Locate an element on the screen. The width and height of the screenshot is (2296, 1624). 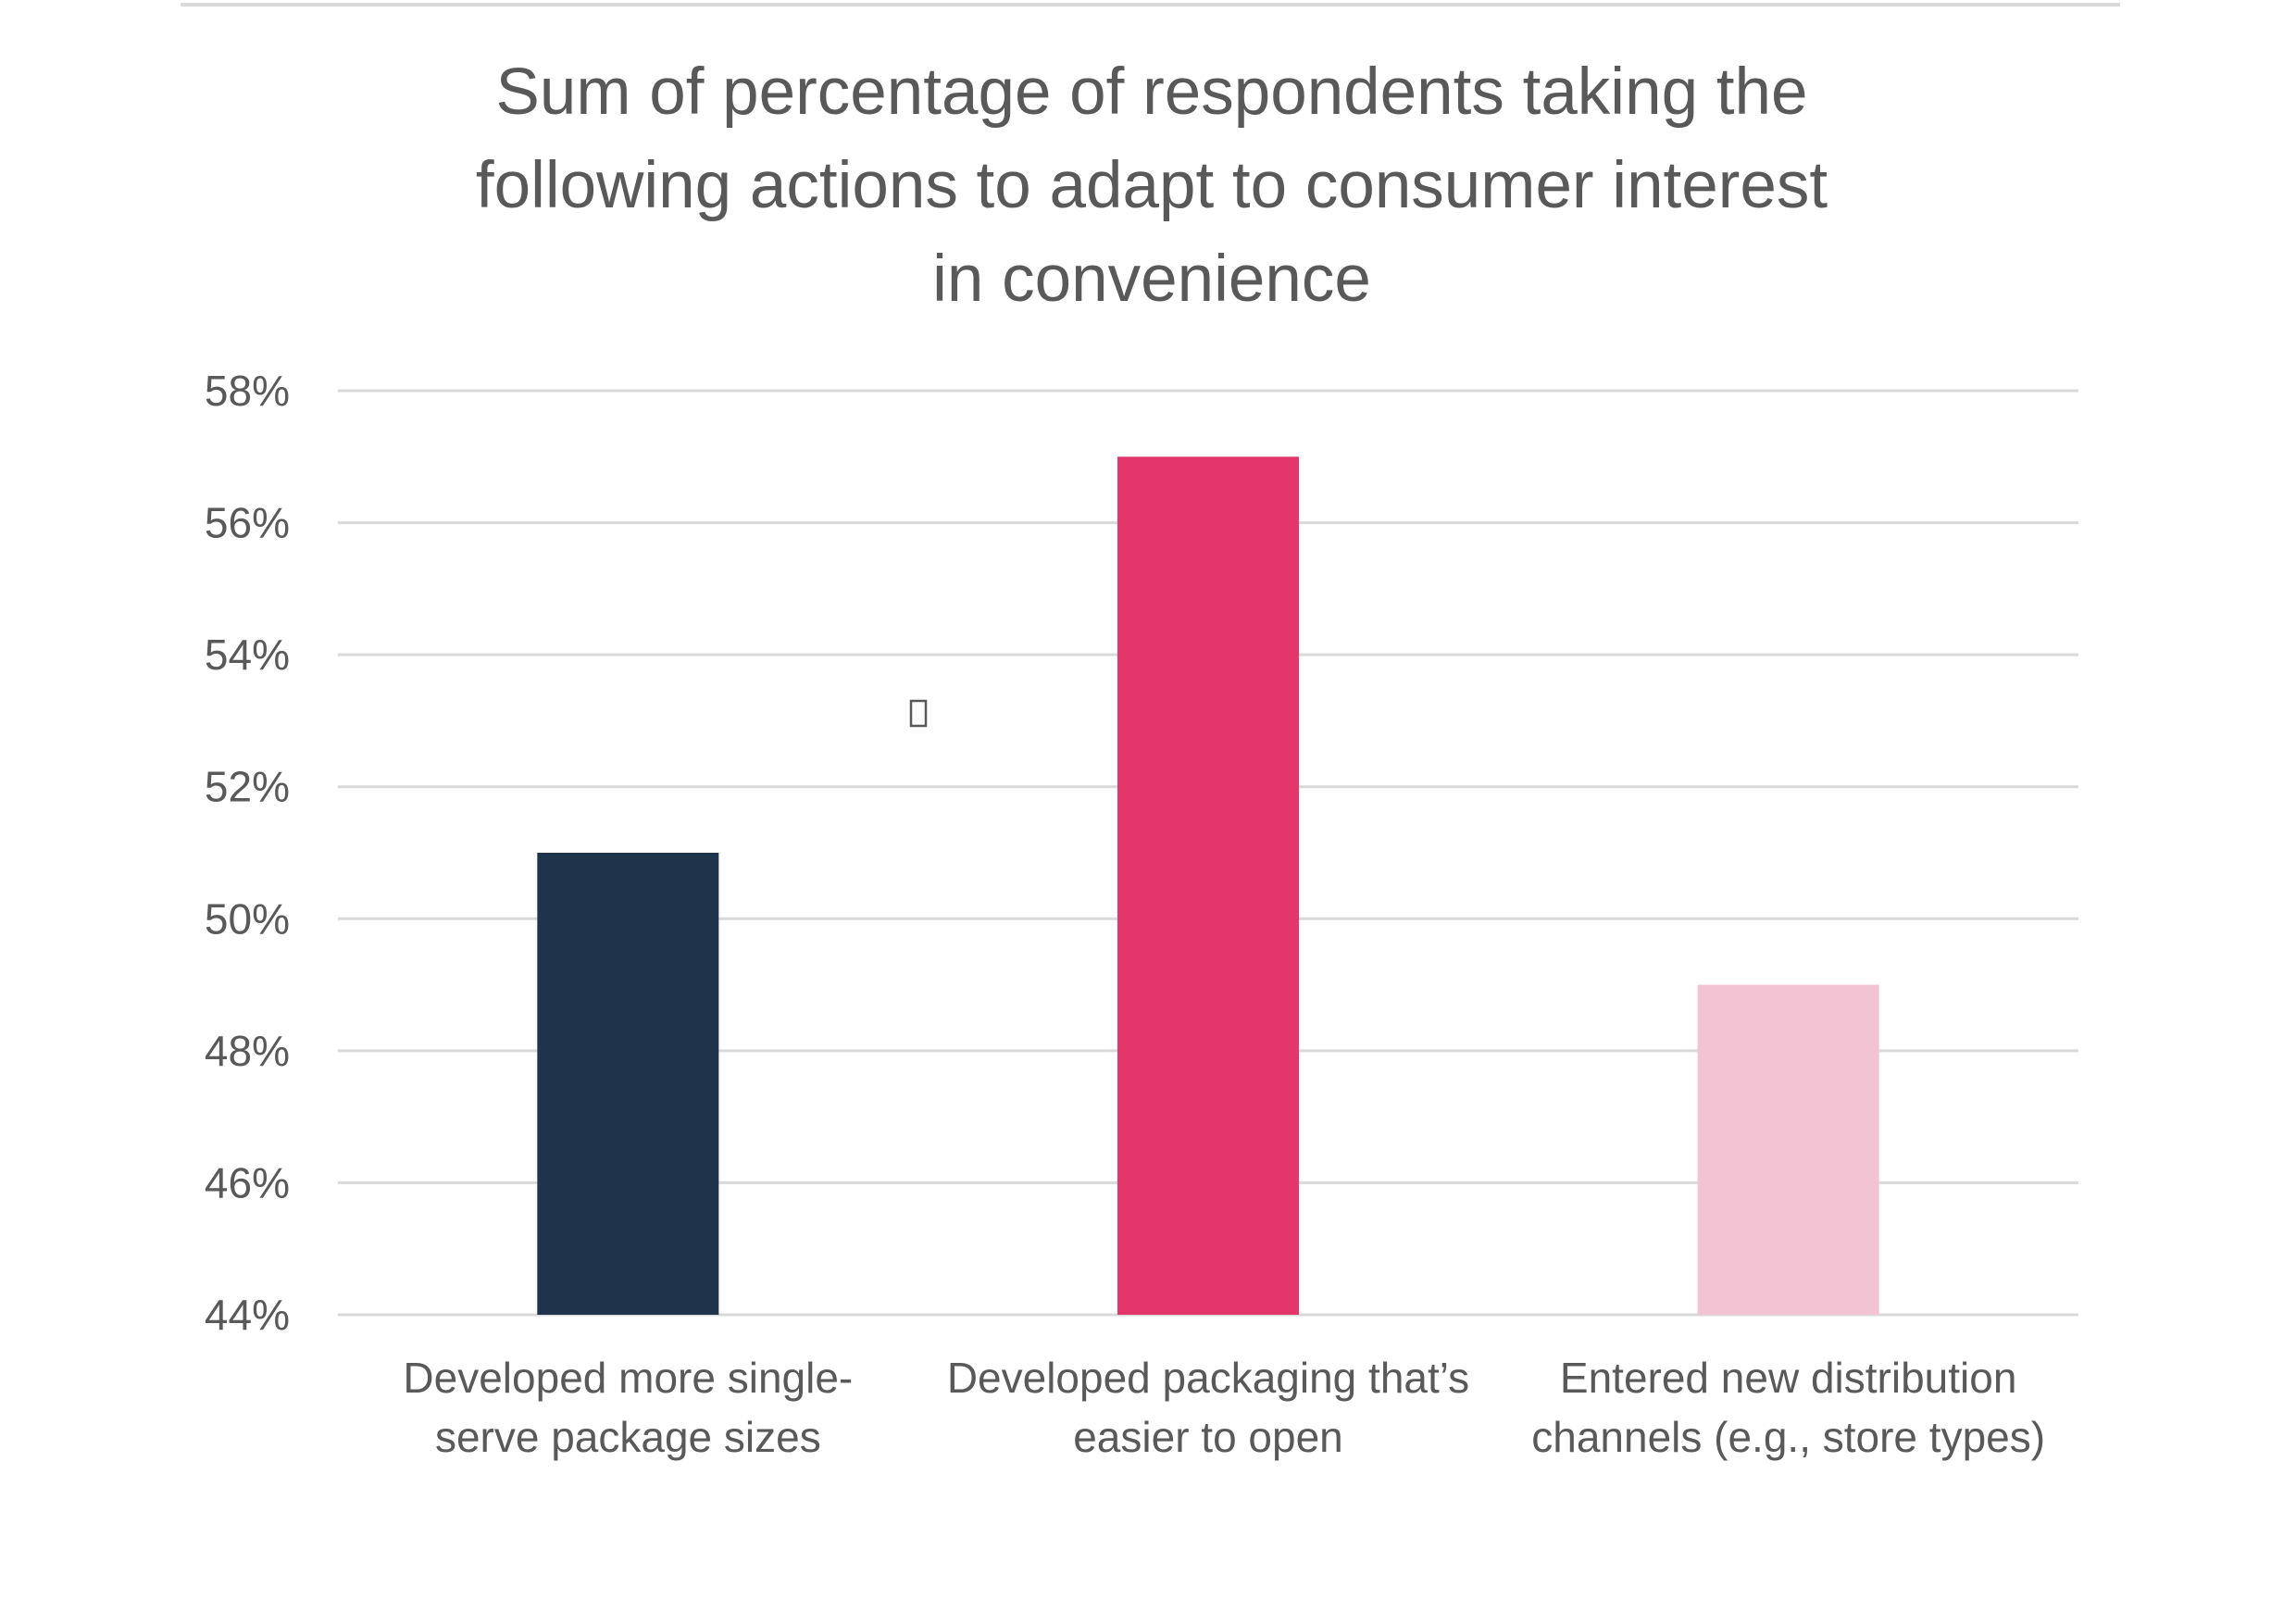
glyph-box-icon is located at coordinates (918, 713).